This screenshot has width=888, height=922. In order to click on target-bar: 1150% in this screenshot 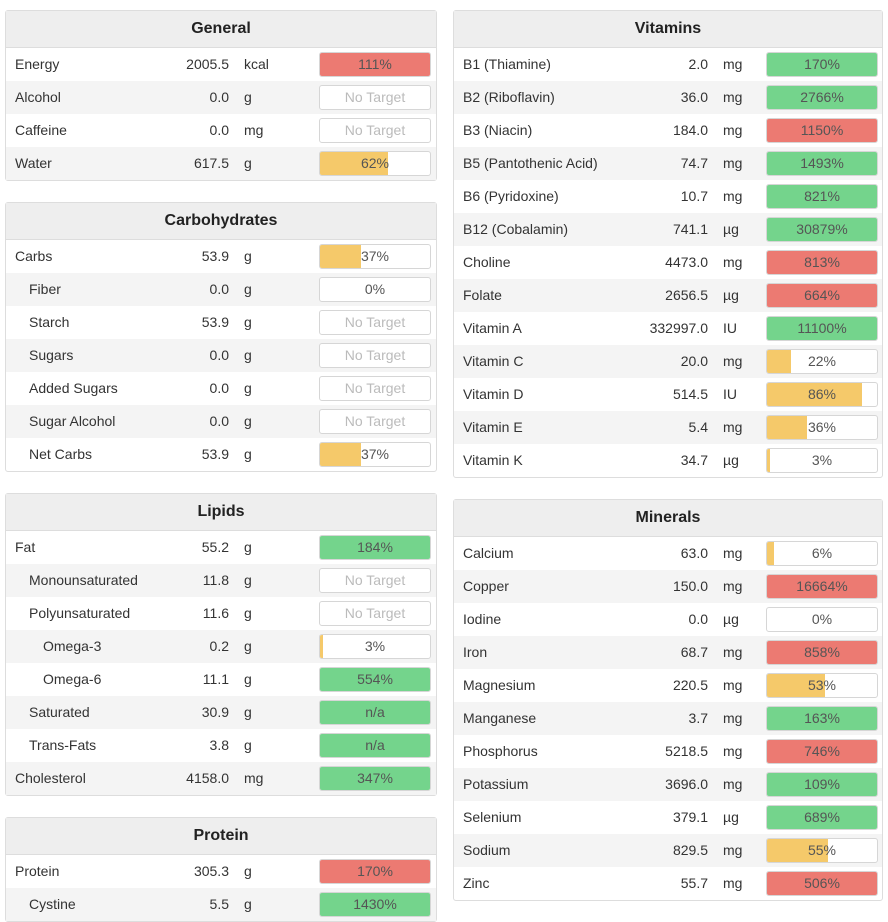, I will do `click(822, 130)`.